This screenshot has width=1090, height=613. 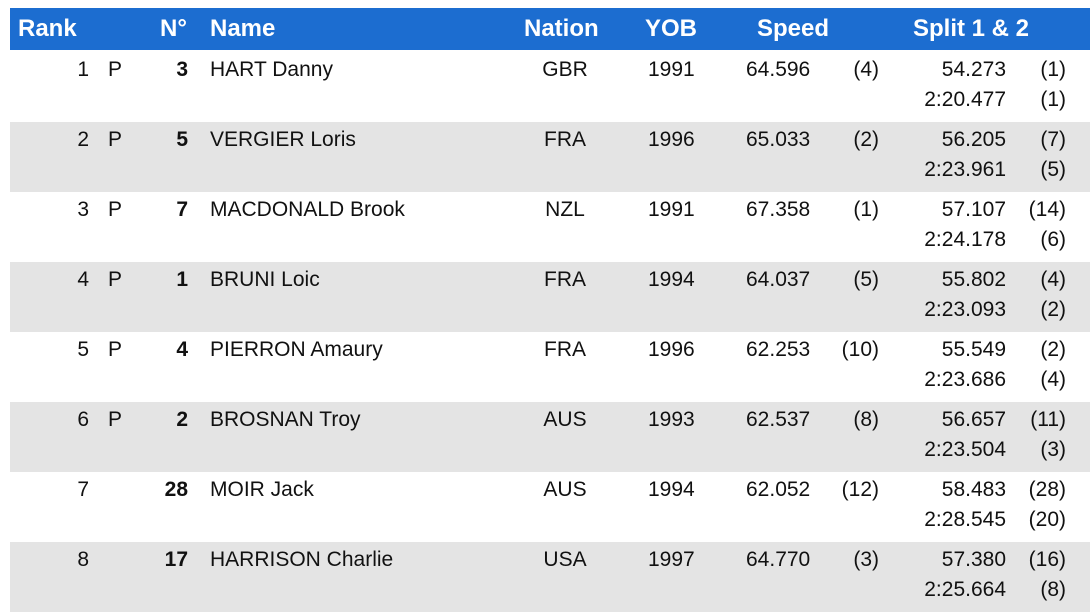 What do you see at coordinates (965, 239) in the screenshot?
I see `split-time: 2:24.178` at bounding box center [965, 239].